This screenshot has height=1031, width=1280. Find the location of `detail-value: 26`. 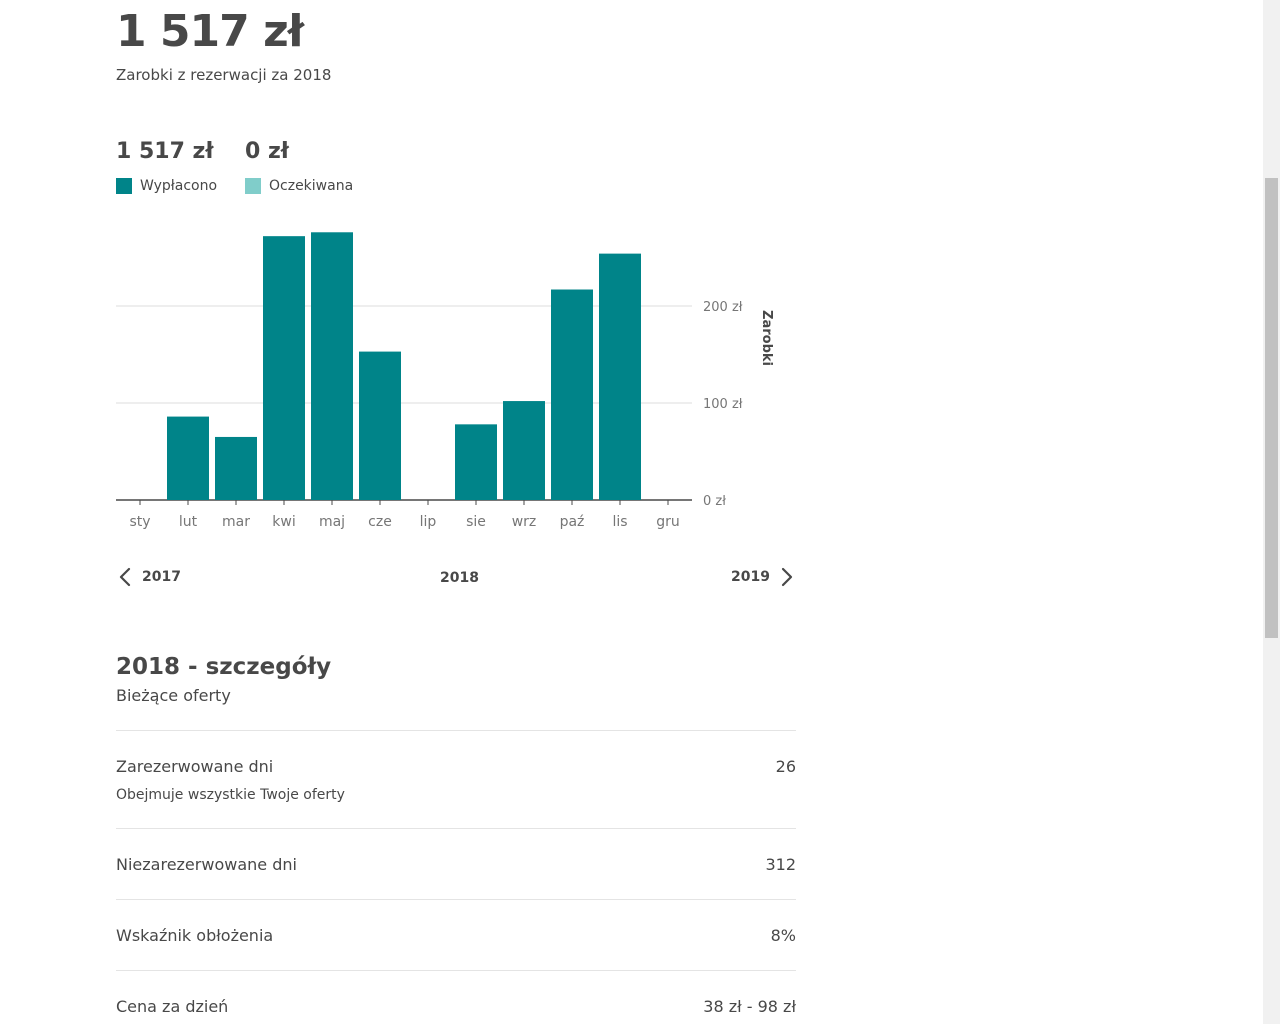

detail-value: 26 is located at coordinates (785, 766).